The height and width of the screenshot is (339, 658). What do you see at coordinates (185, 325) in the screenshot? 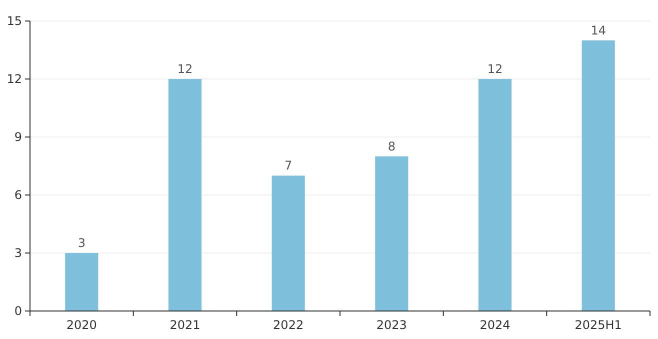
I see `x-tick-label: 2021` at bounding box center [185, 325].